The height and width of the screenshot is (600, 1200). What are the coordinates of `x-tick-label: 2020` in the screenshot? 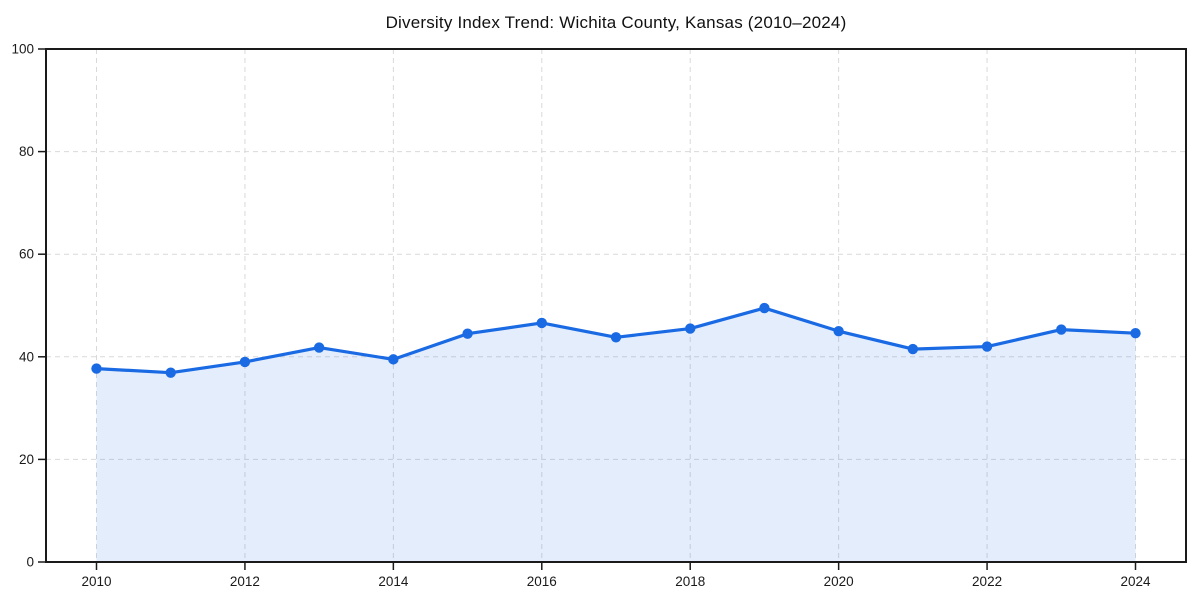 It's located at (839, 581).